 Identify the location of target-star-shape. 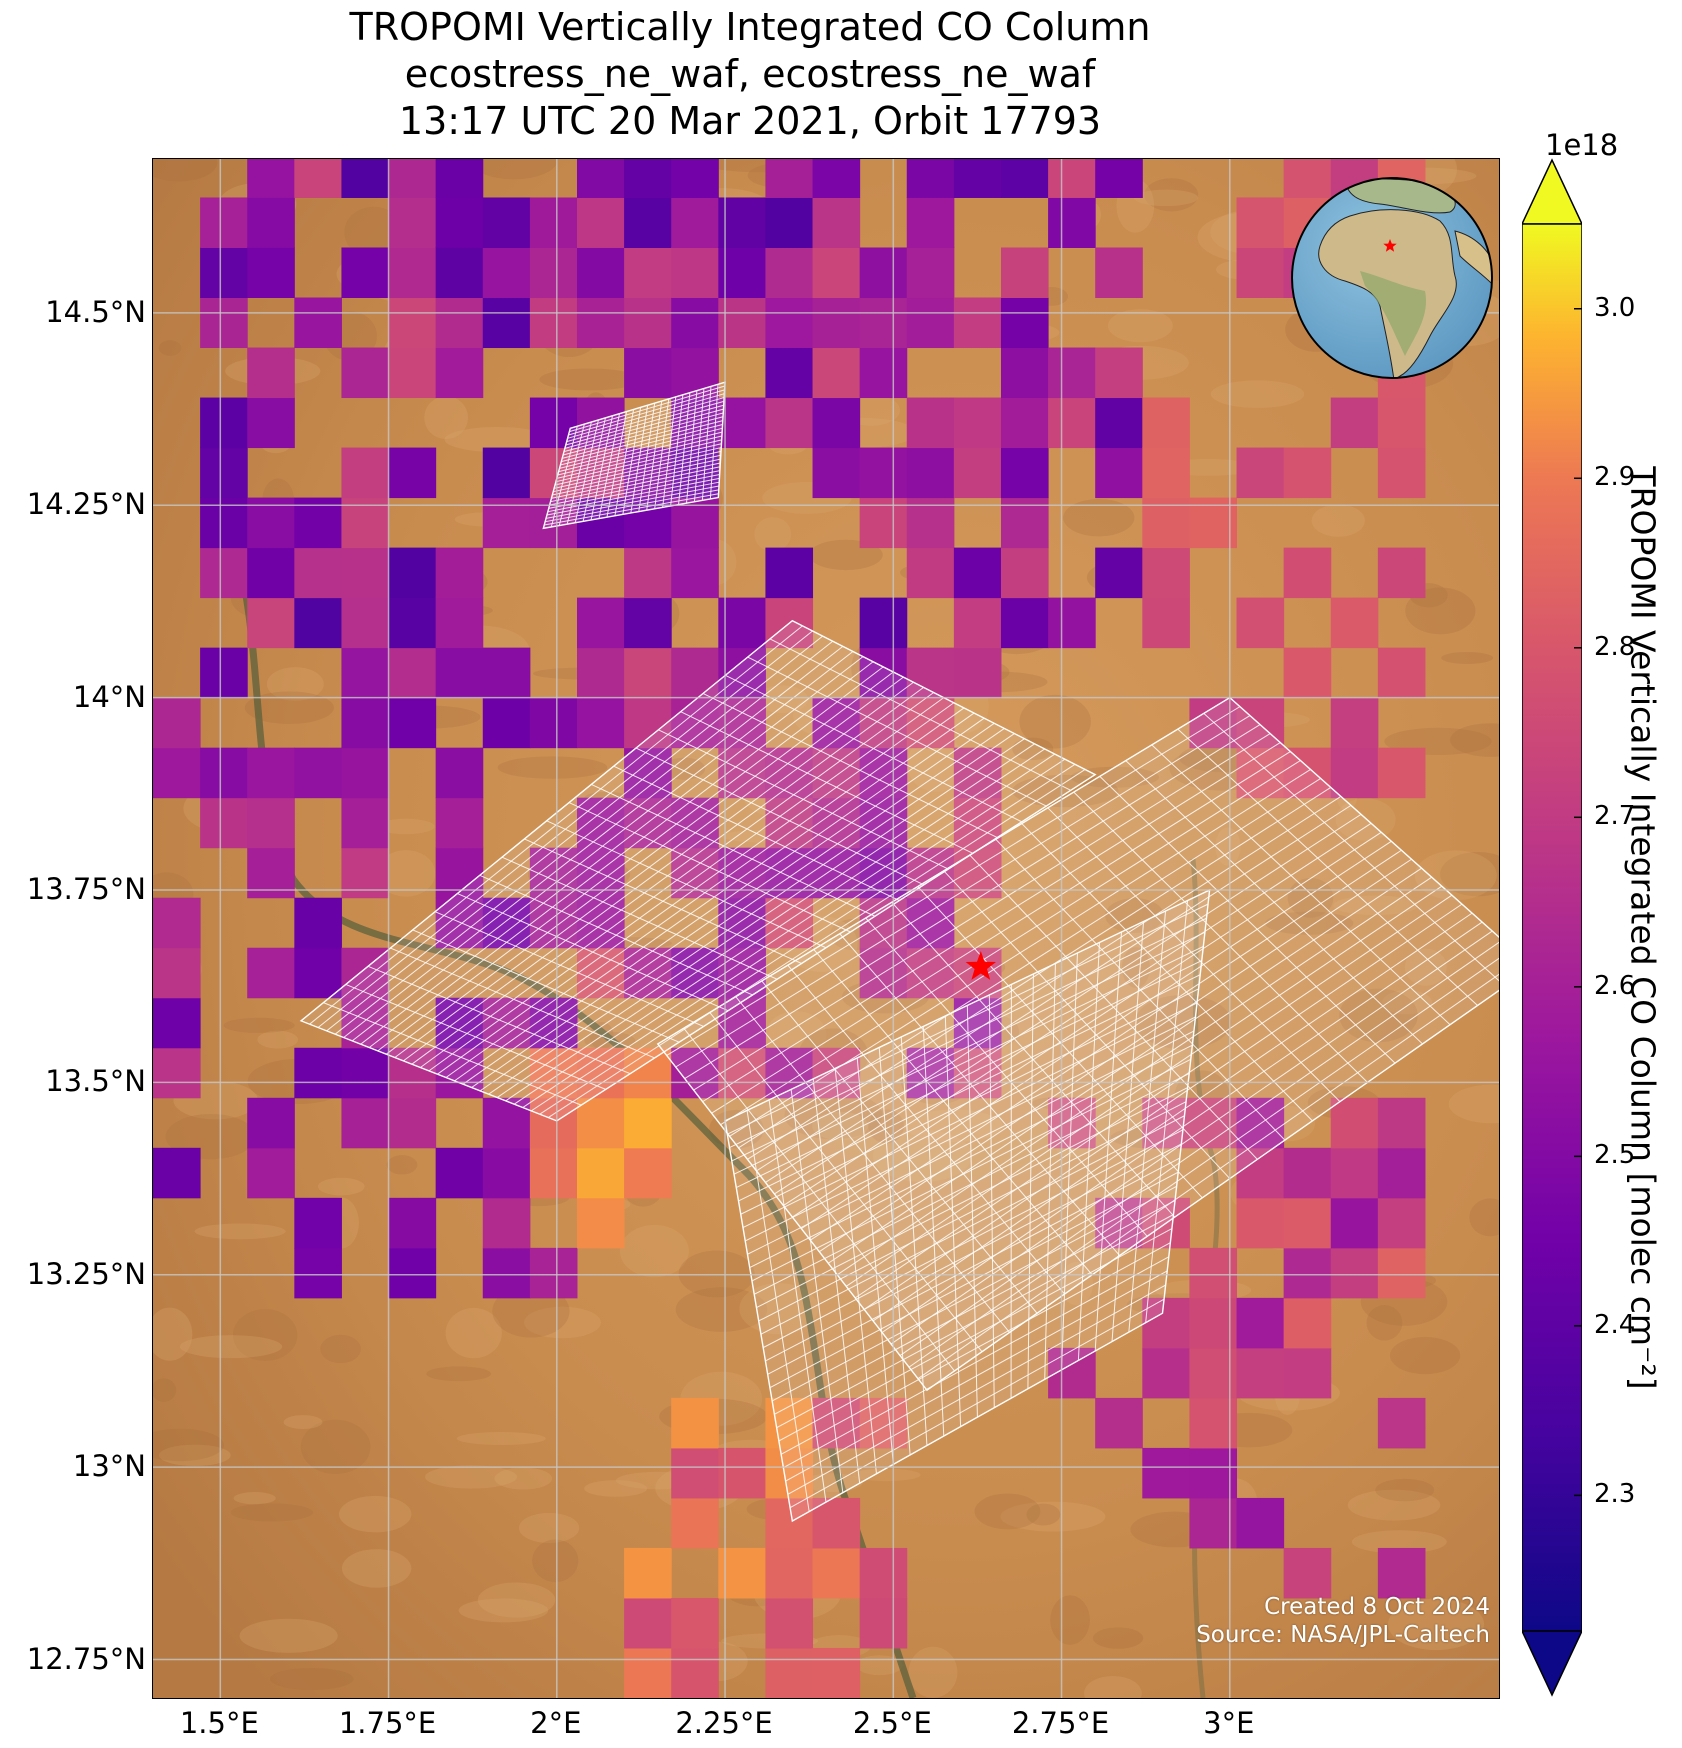
(980, 965).